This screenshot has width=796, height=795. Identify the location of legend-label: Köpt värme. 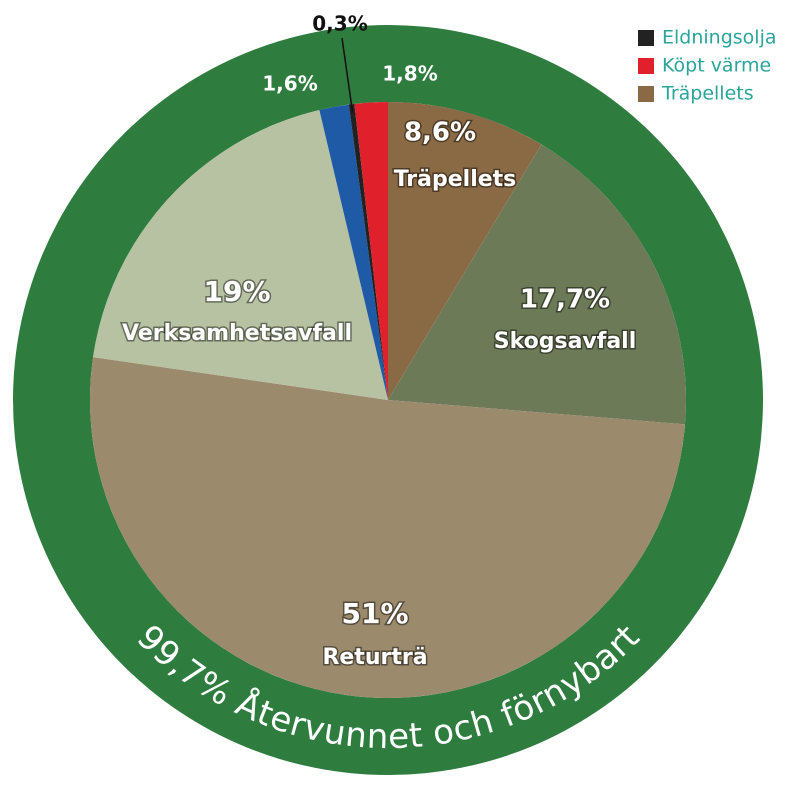
(716, 66).